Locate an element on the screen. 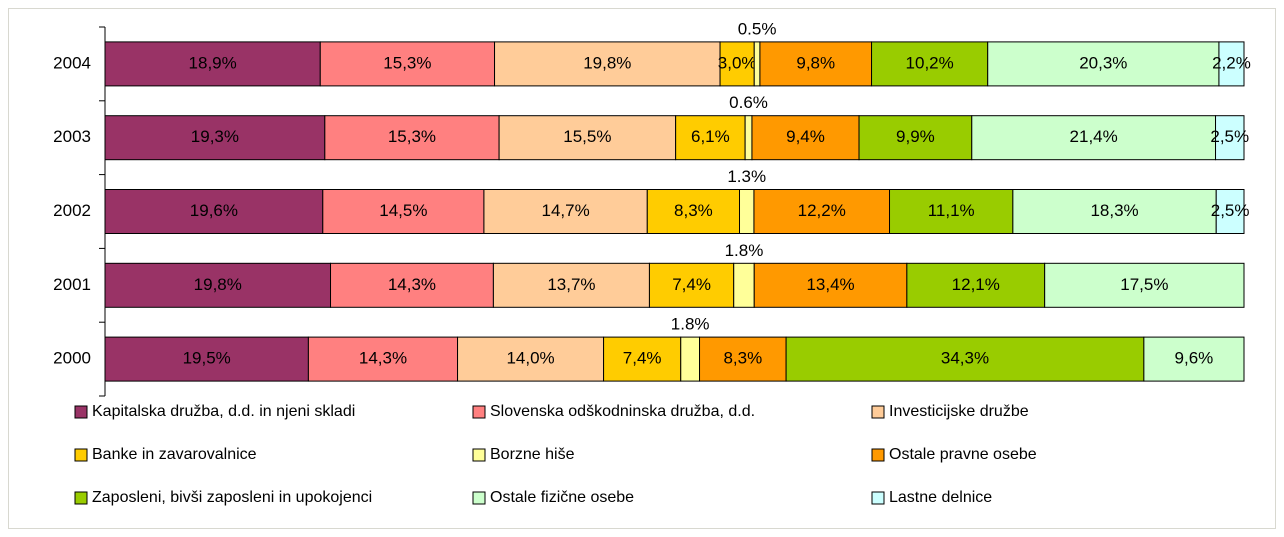 This screenshot has height=537, width=1284. data-label: 13,4% is located at coordinates (830, 284).